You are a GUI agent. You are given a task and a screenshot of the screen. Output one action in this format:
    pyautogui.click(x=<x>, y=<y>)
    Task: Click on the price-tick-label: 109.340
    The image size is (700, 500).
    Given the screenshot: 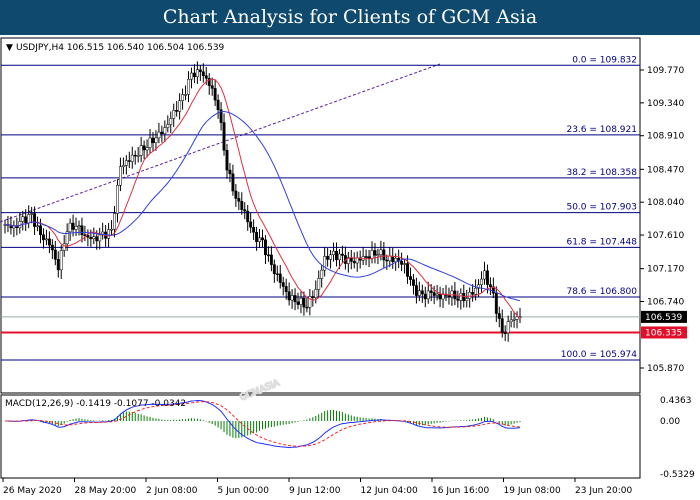 What is the action you would take?
    pyautogui.click(x=665, y=104)
    